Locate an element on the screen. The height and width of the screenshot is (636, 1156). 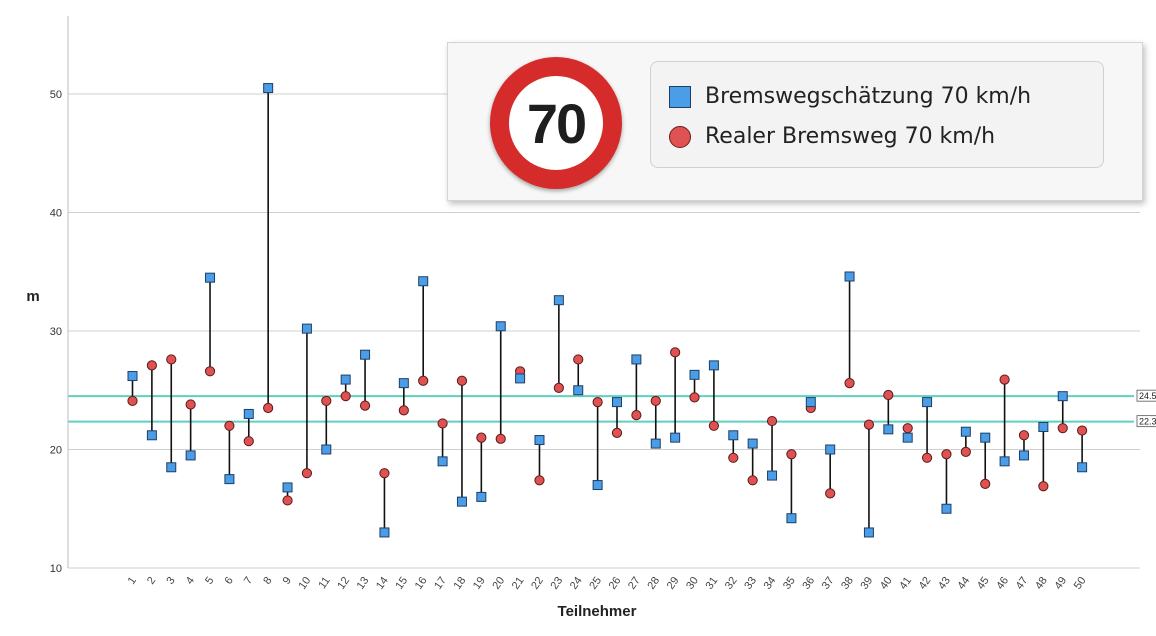
x-tick-label: 44 is located at coordinates (963, 583).